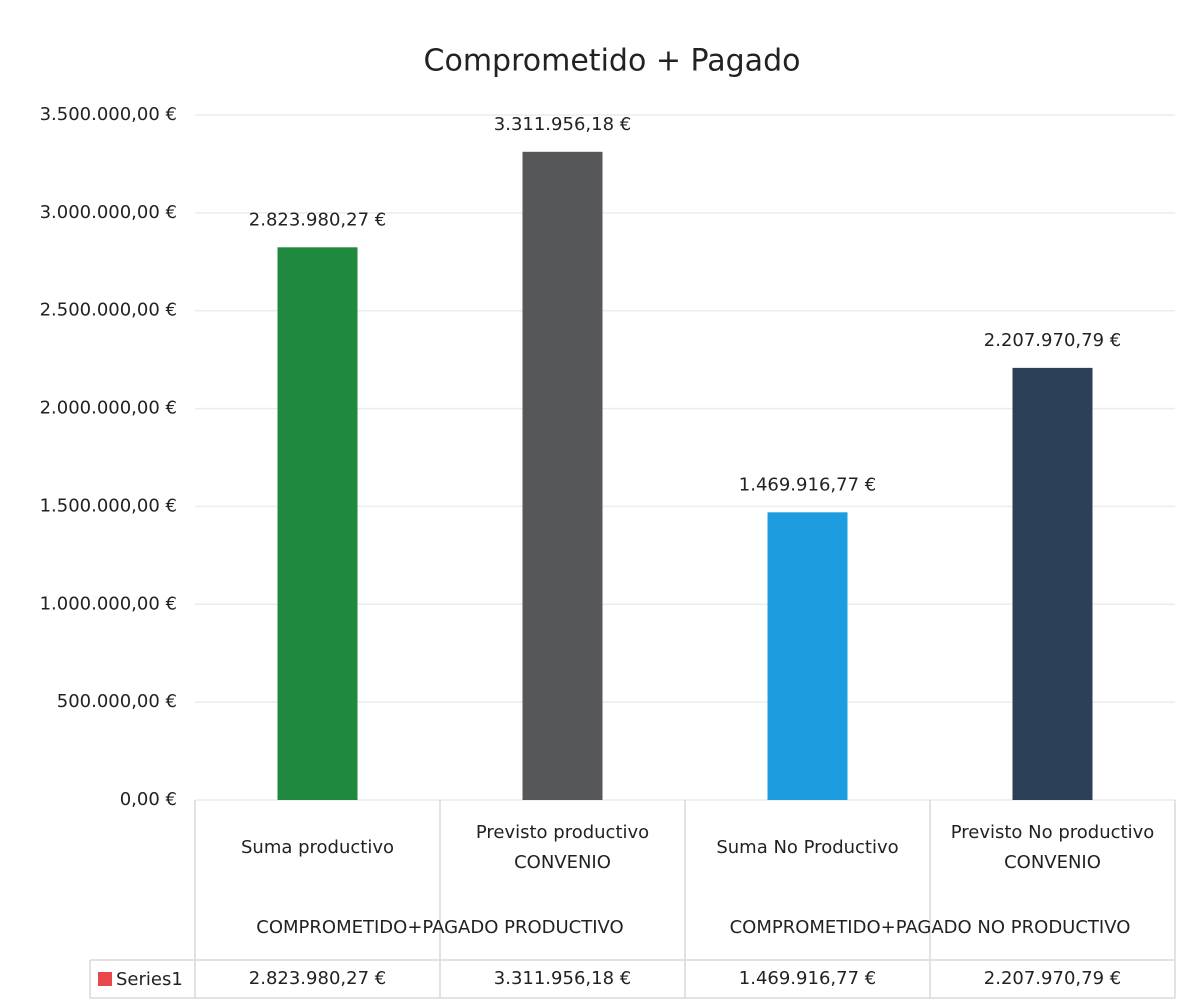 This screenshot has height=1008, width=1192. I want to click on group-label: COMPROMETIDO+PAGADO PRODUCTIVO, so click(440, 927).